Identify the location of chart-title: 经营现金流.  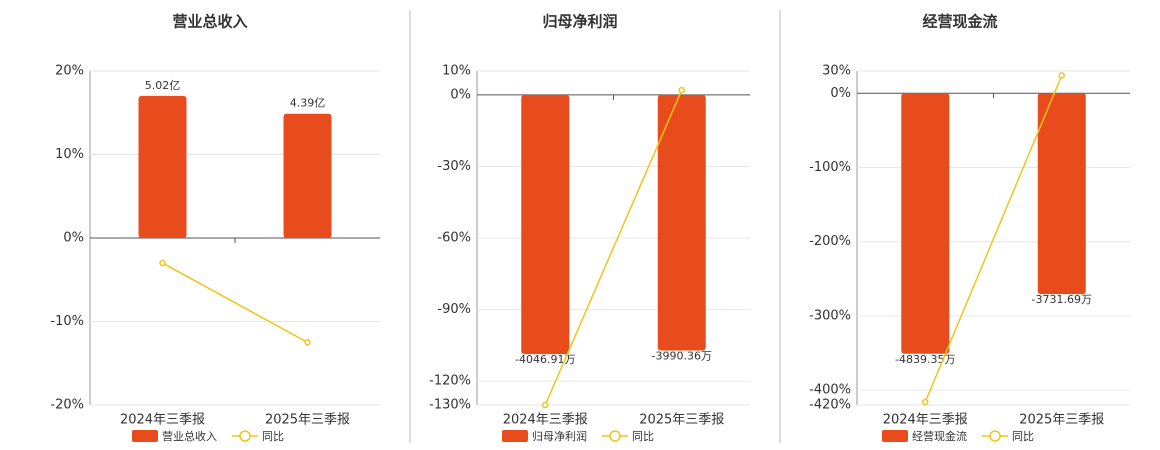
(959, 22).